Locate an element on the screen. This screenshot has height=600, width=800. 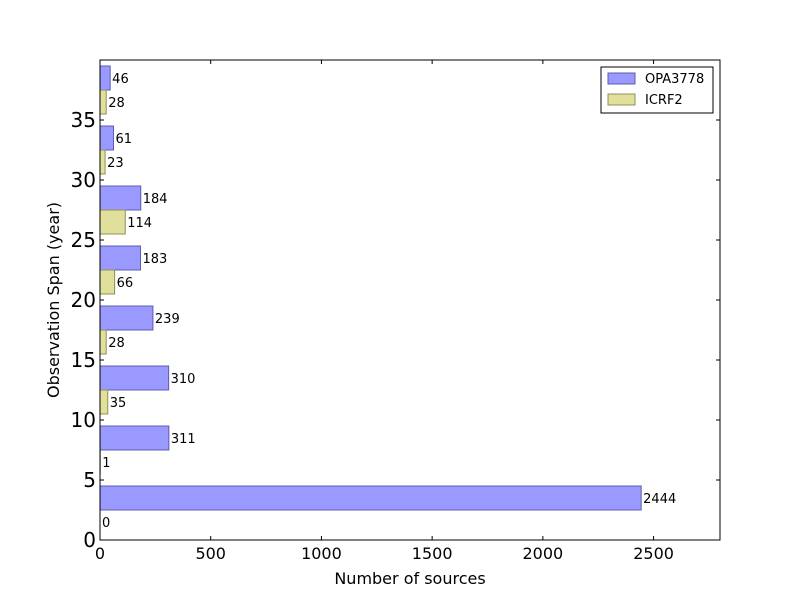
data-label-icrf2-25: 114 is located at coordinates (139, 223).